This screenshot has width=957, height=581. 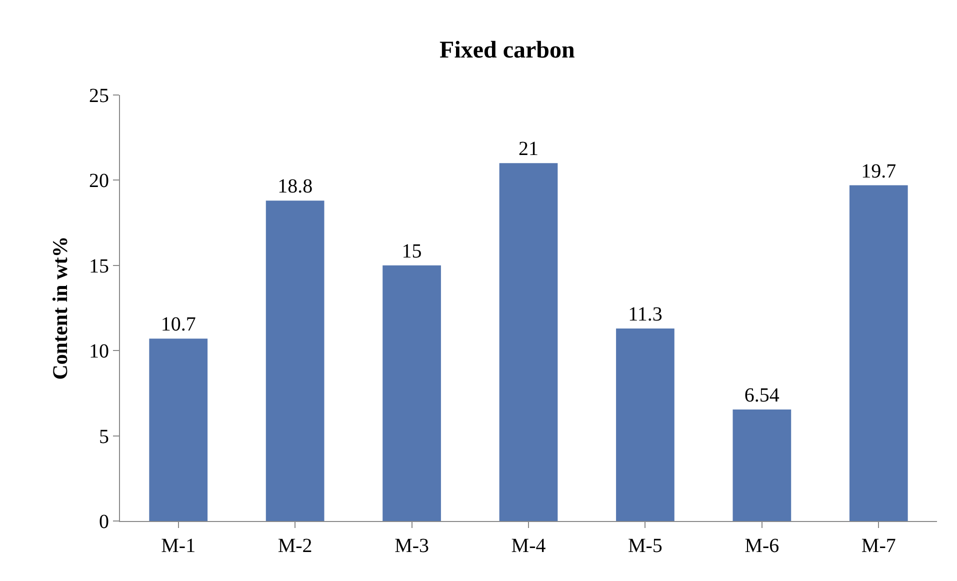 What do you see at coordinates (104, 522) in the screenshot?
I see `y-tick-label: 0` at bounding box center [104, 522].